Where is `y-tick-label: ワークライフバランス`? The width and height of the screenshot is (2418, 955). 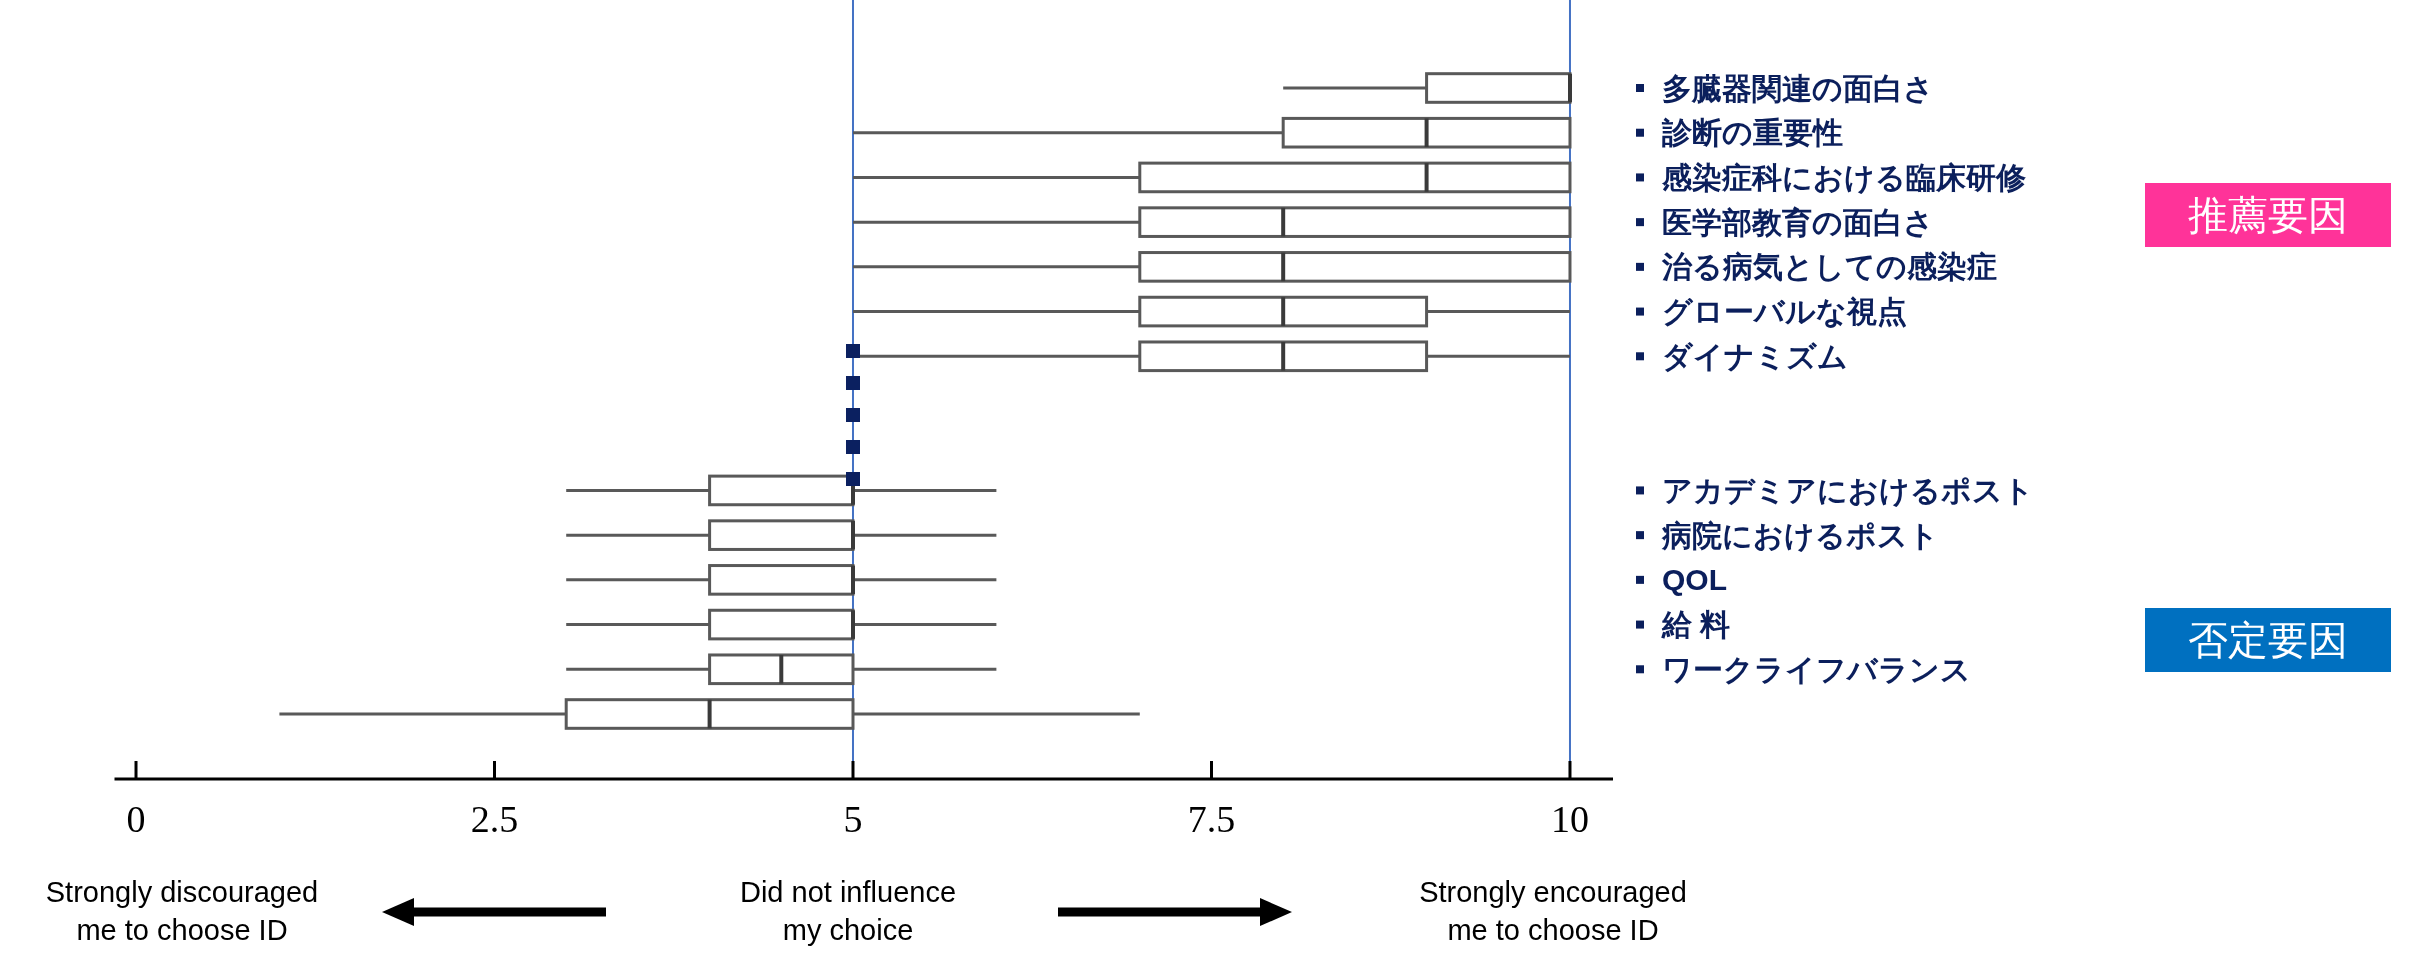 y-tick-label: ワークライフバランス is located at coordinates (1816, 669).